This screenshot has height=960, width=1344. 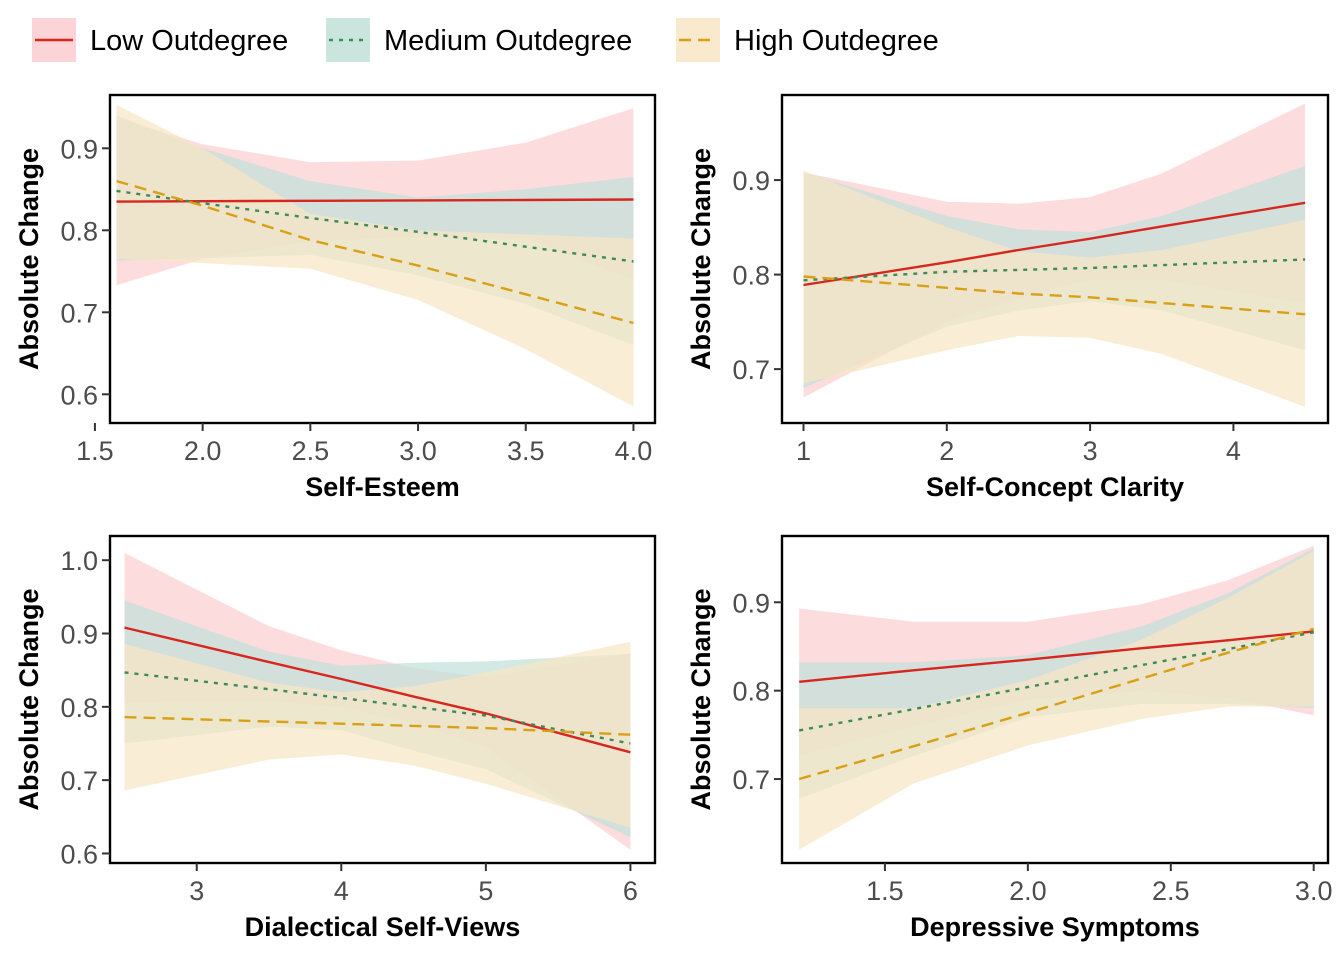 I want to click on x-tick-label: 2, so click(x=946, y=451).